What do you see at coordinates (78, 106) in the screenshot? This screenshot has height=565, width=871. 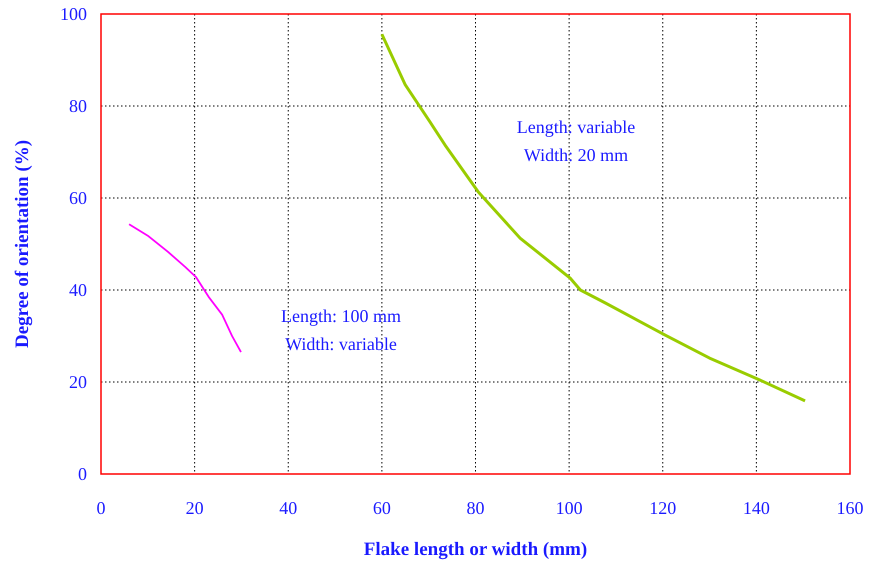 I see `y-tick-label: 80` at bounding box center [78, 106].